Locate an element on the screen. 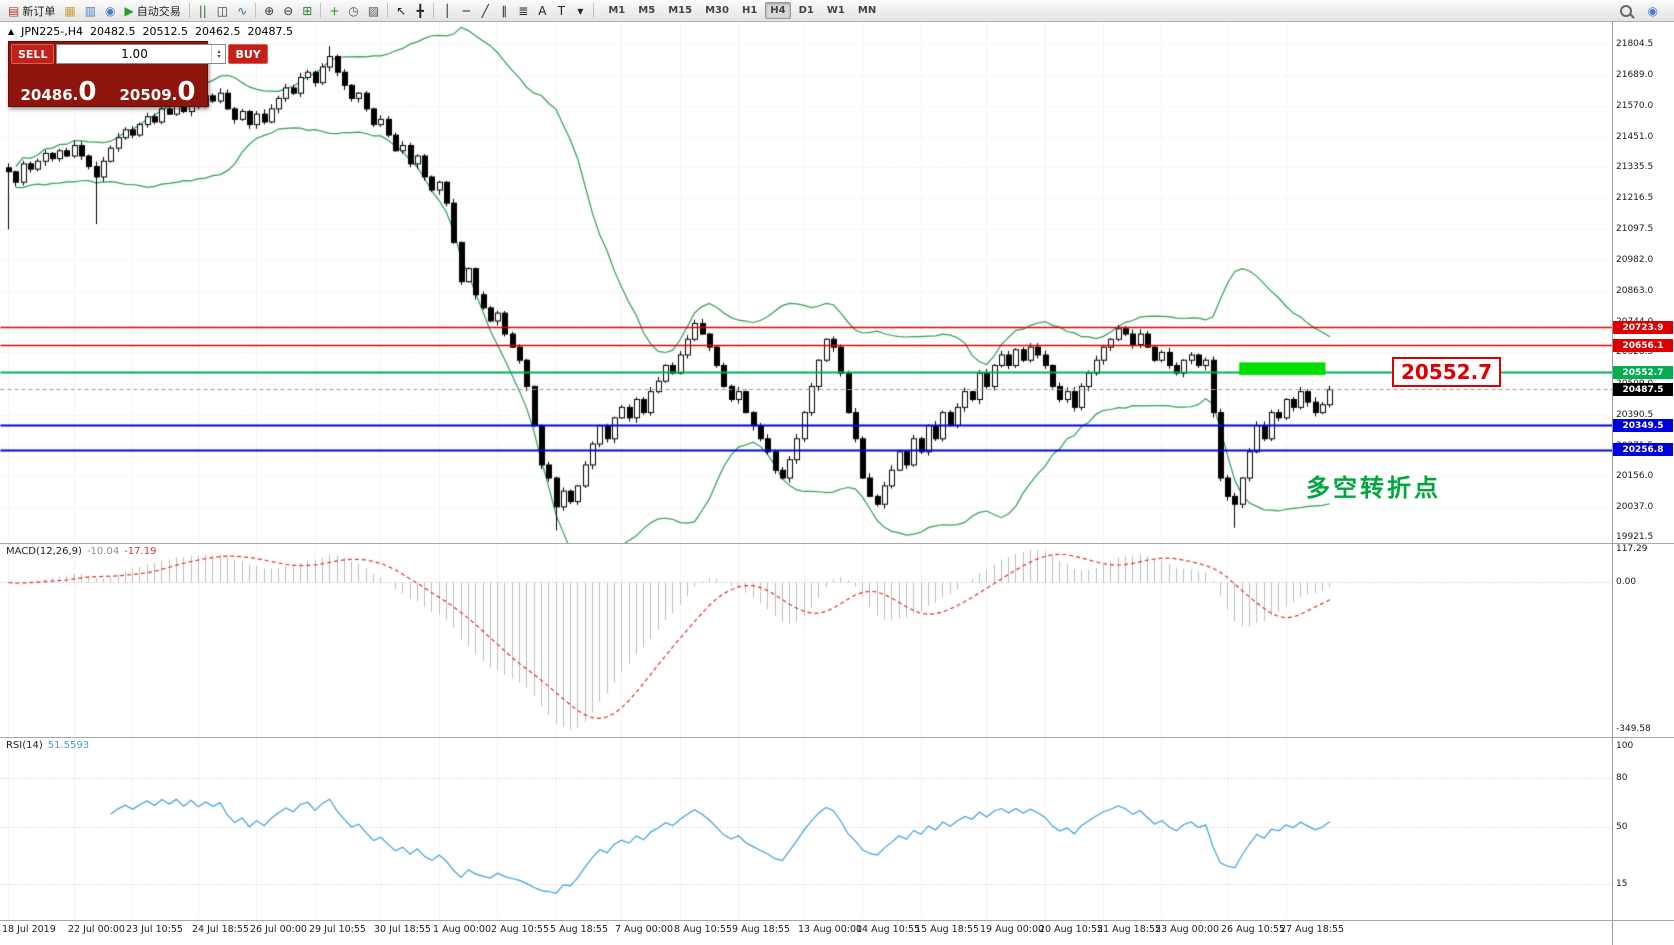 The width and height of the screenshot is (1674, 945). time-axis-label: 21 Aug 18:55 is located at coordinates (1129, 929).